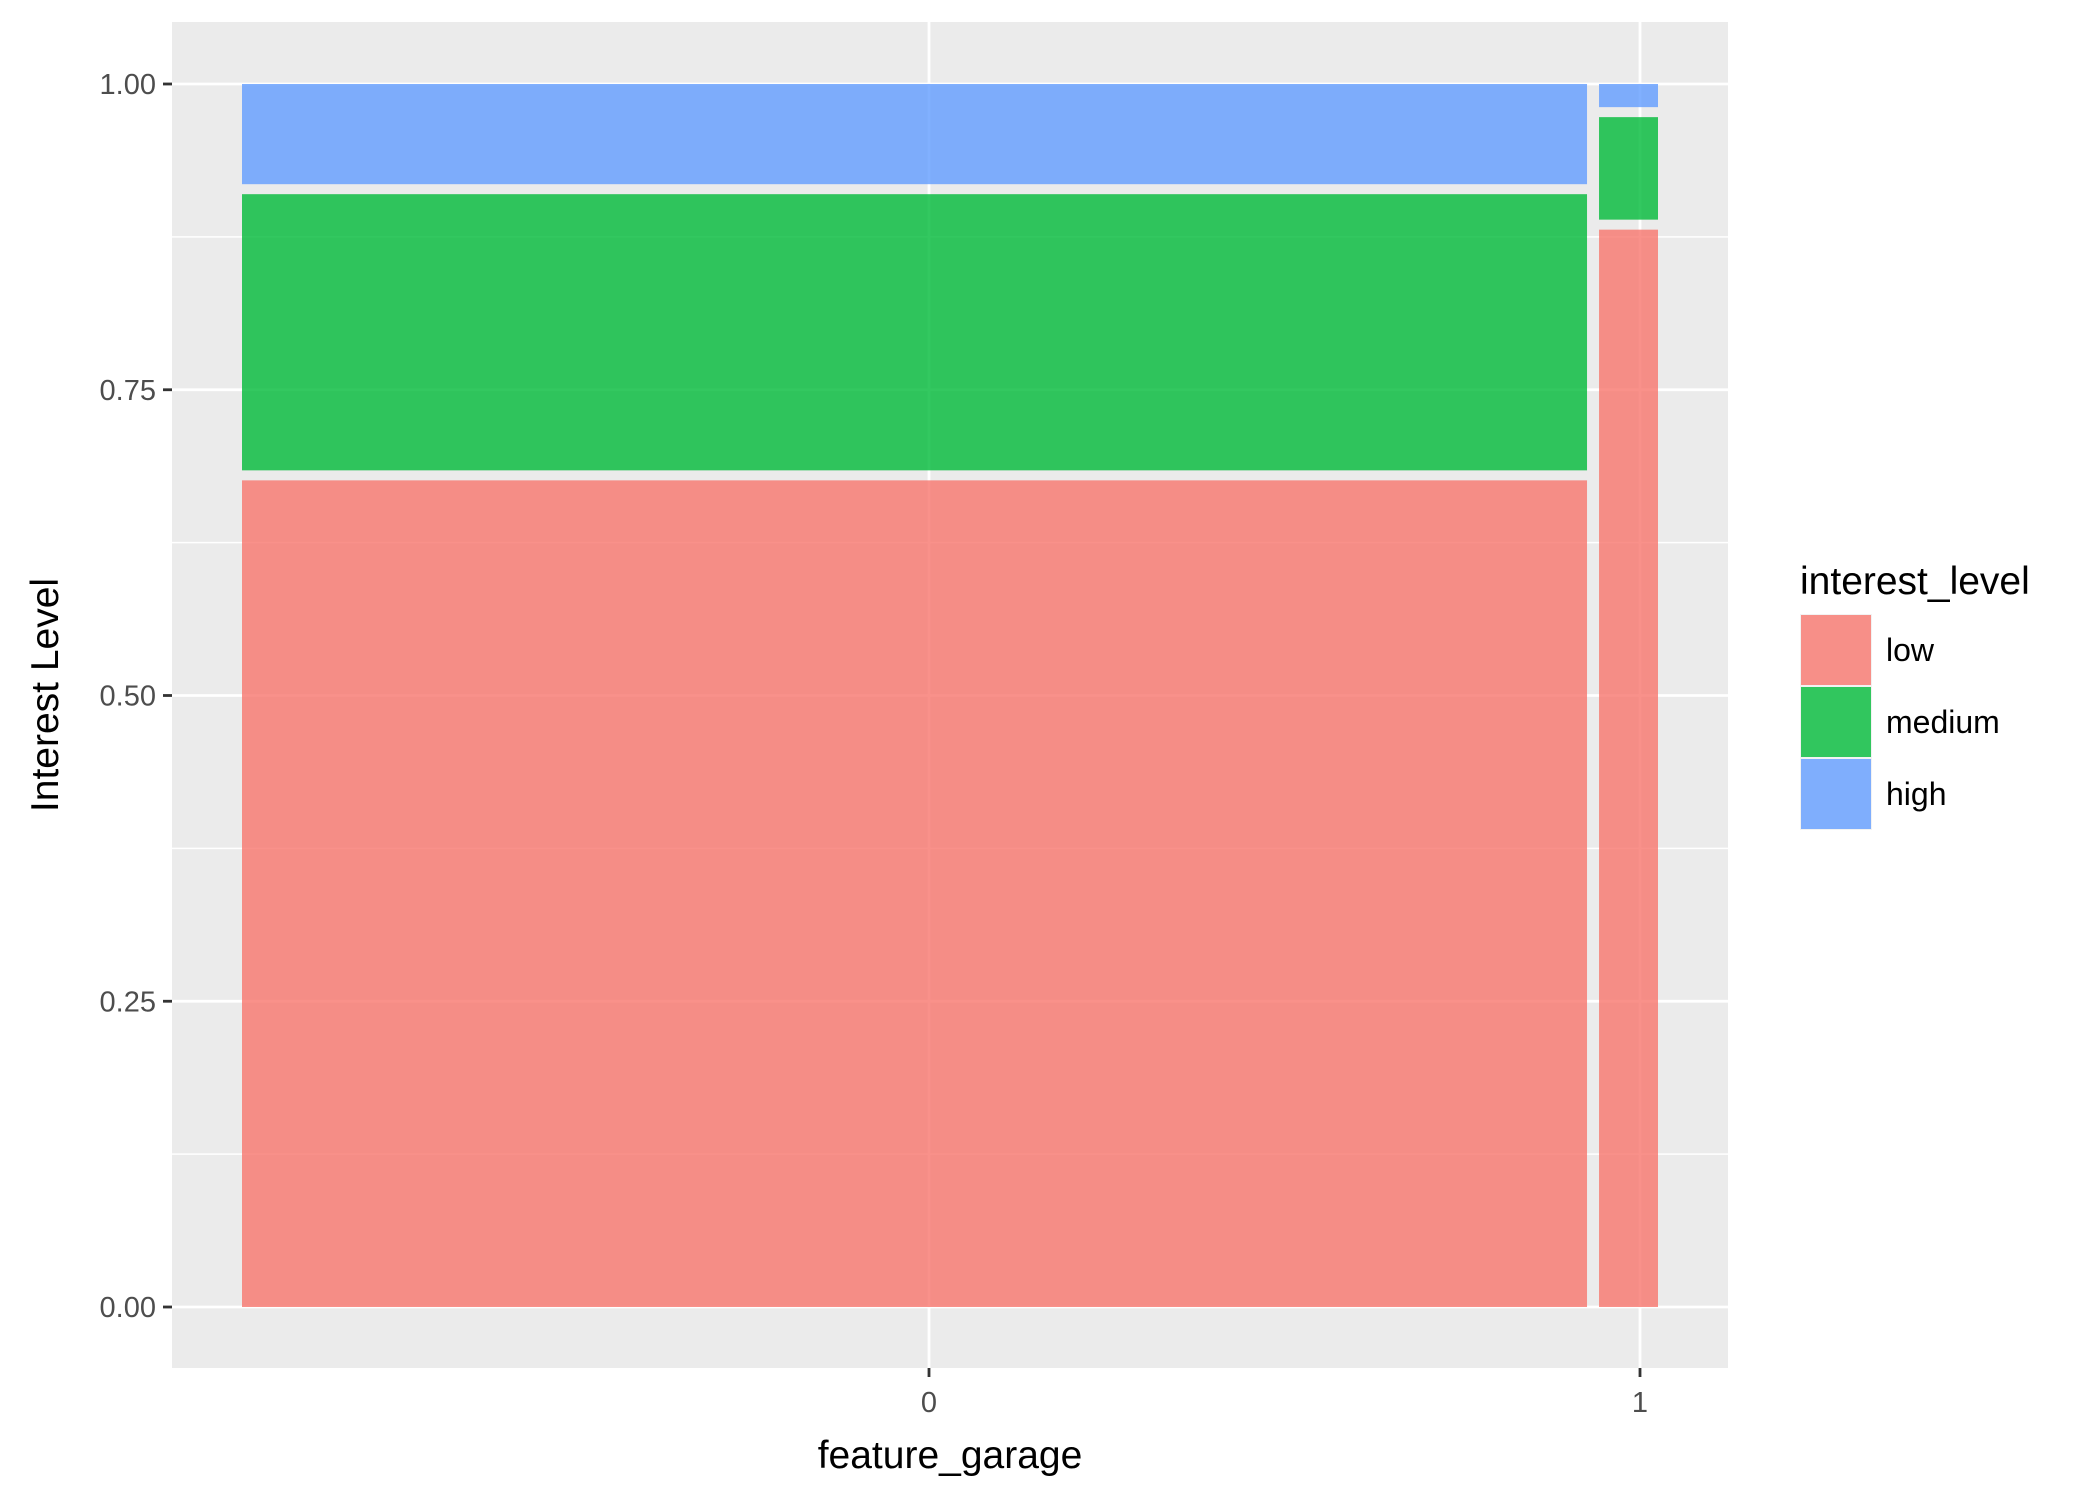 This screenshot has width=2100, height=1499. Describe the element at coordinates (929, 1403) in the screenshot. I see `x-tick-label: 0` at that location.